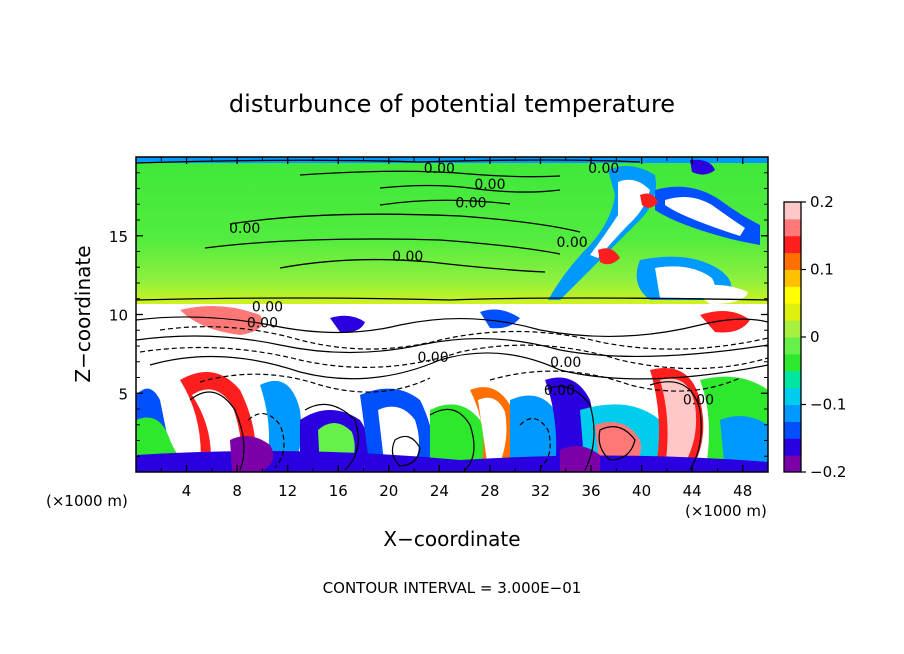 The image size is (904, 654). Describe the element at coordinates (432, 358) in the screenshot. I see `contour-label-9: 0.00` at that location.